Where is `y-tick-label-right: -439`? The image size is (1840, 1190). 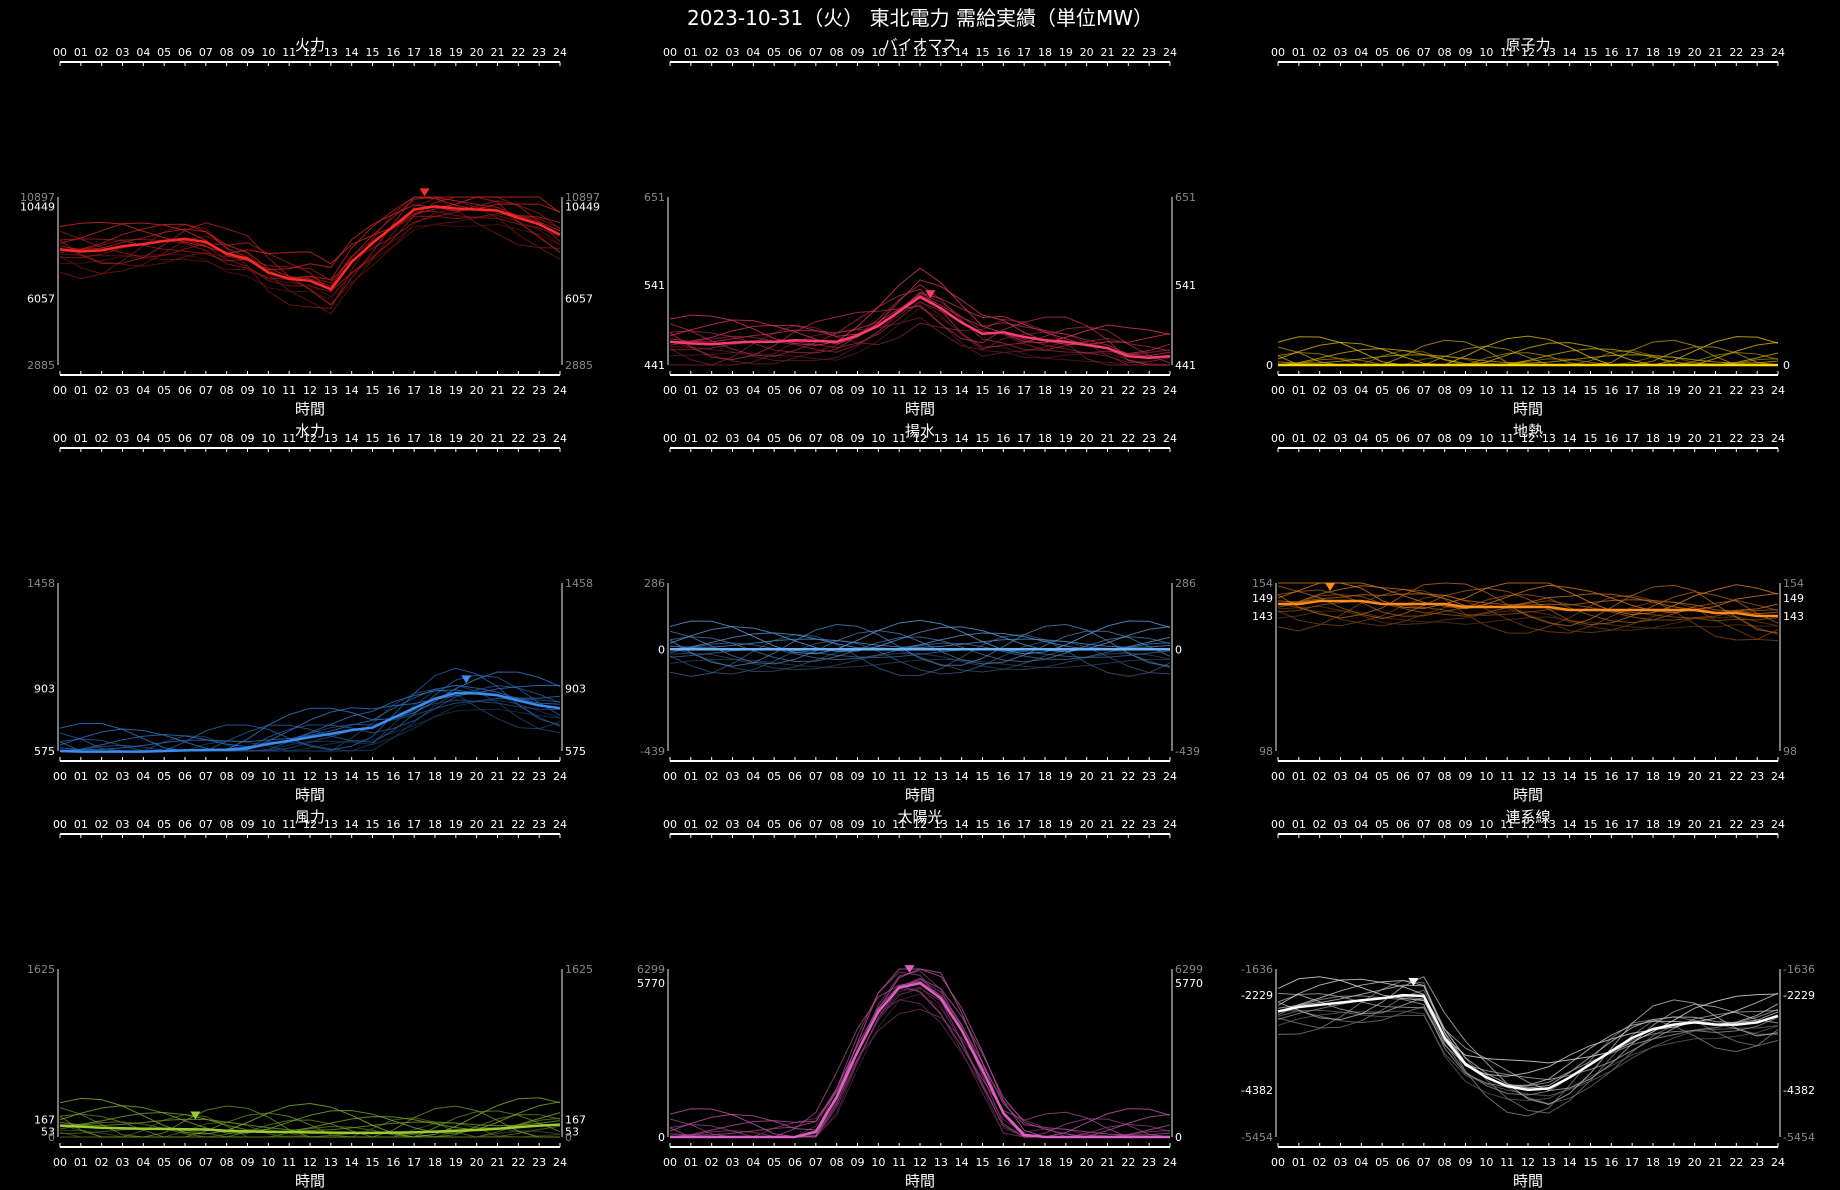
y-tick-label-right: -439 is located at coordinates (1187, 751).